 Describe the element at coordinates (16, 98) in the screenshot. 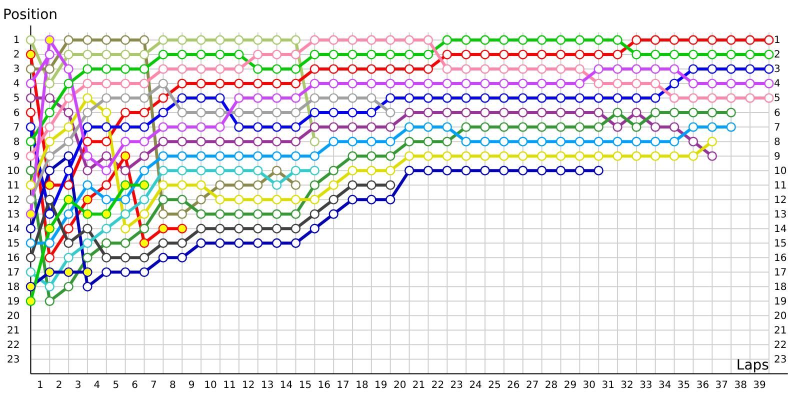

I see `y-tick-label: 5` at that location.